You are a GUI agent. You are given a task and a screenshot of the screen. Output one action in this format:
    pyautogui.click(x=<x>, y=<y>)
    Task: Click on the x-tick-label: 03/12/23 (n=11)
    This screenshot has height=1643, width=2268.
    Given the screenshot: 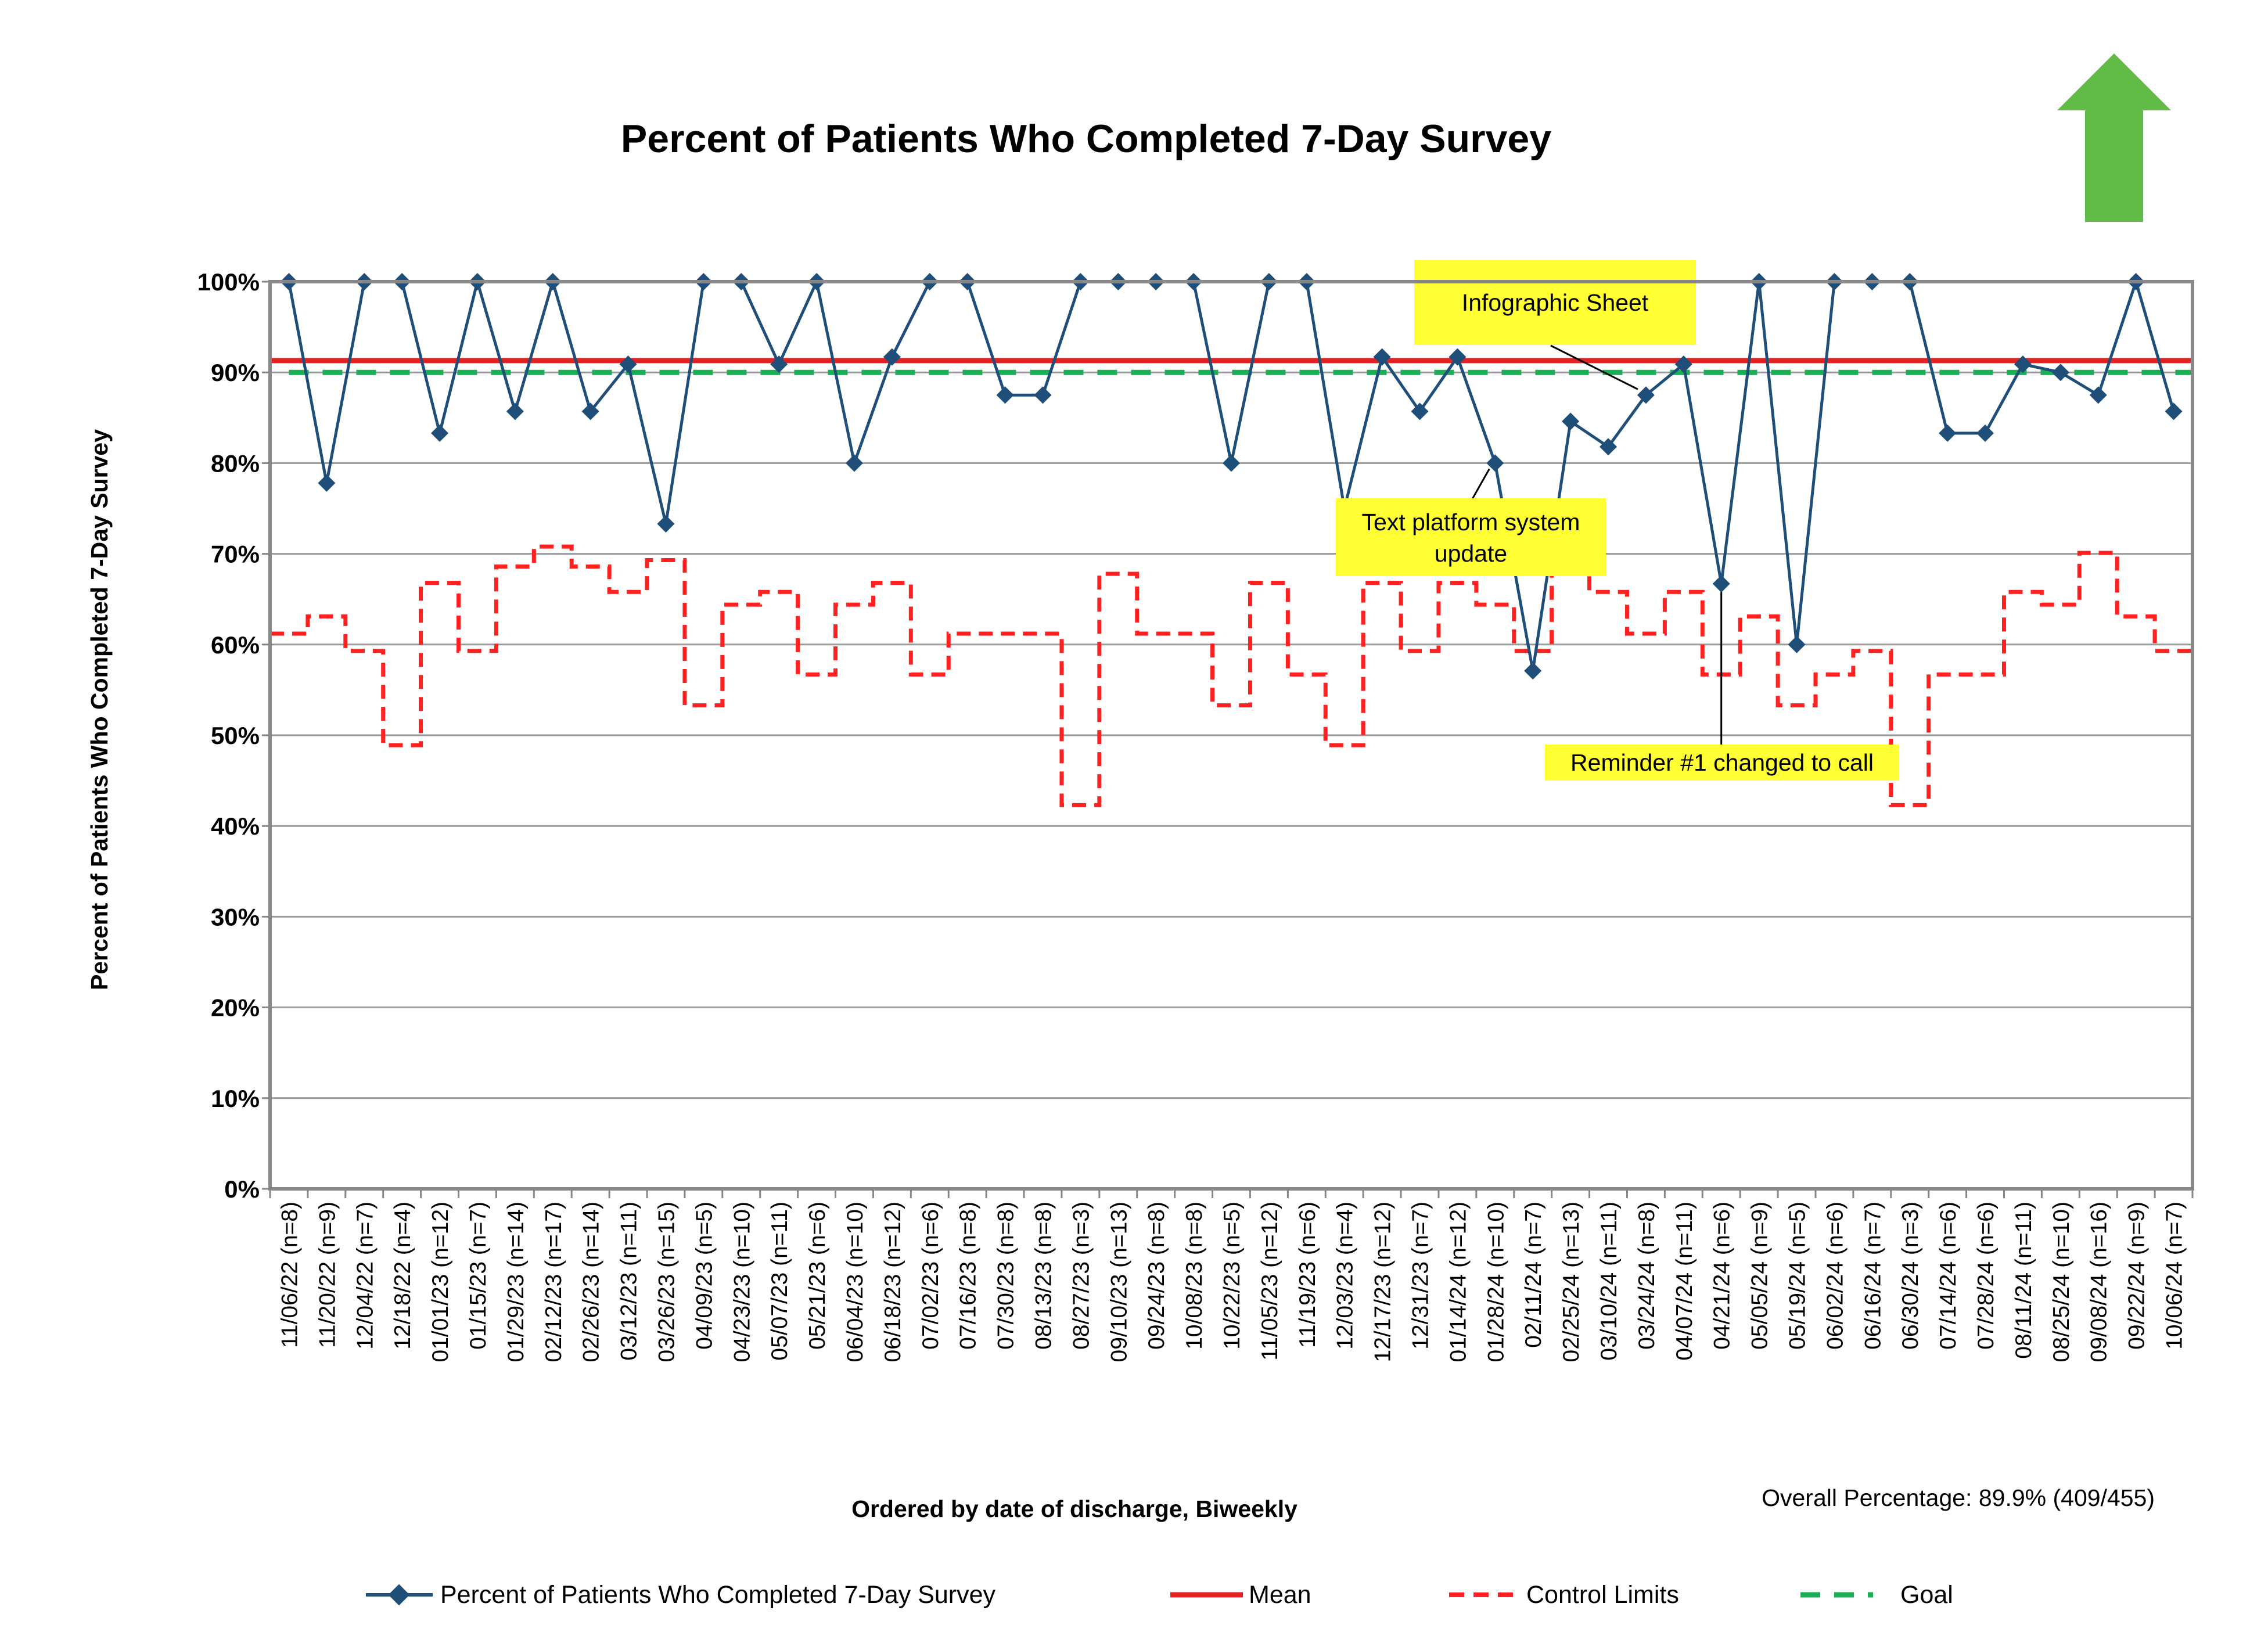 What is the action you would take?
    pyautogui.click(x=629, y=1281)
    